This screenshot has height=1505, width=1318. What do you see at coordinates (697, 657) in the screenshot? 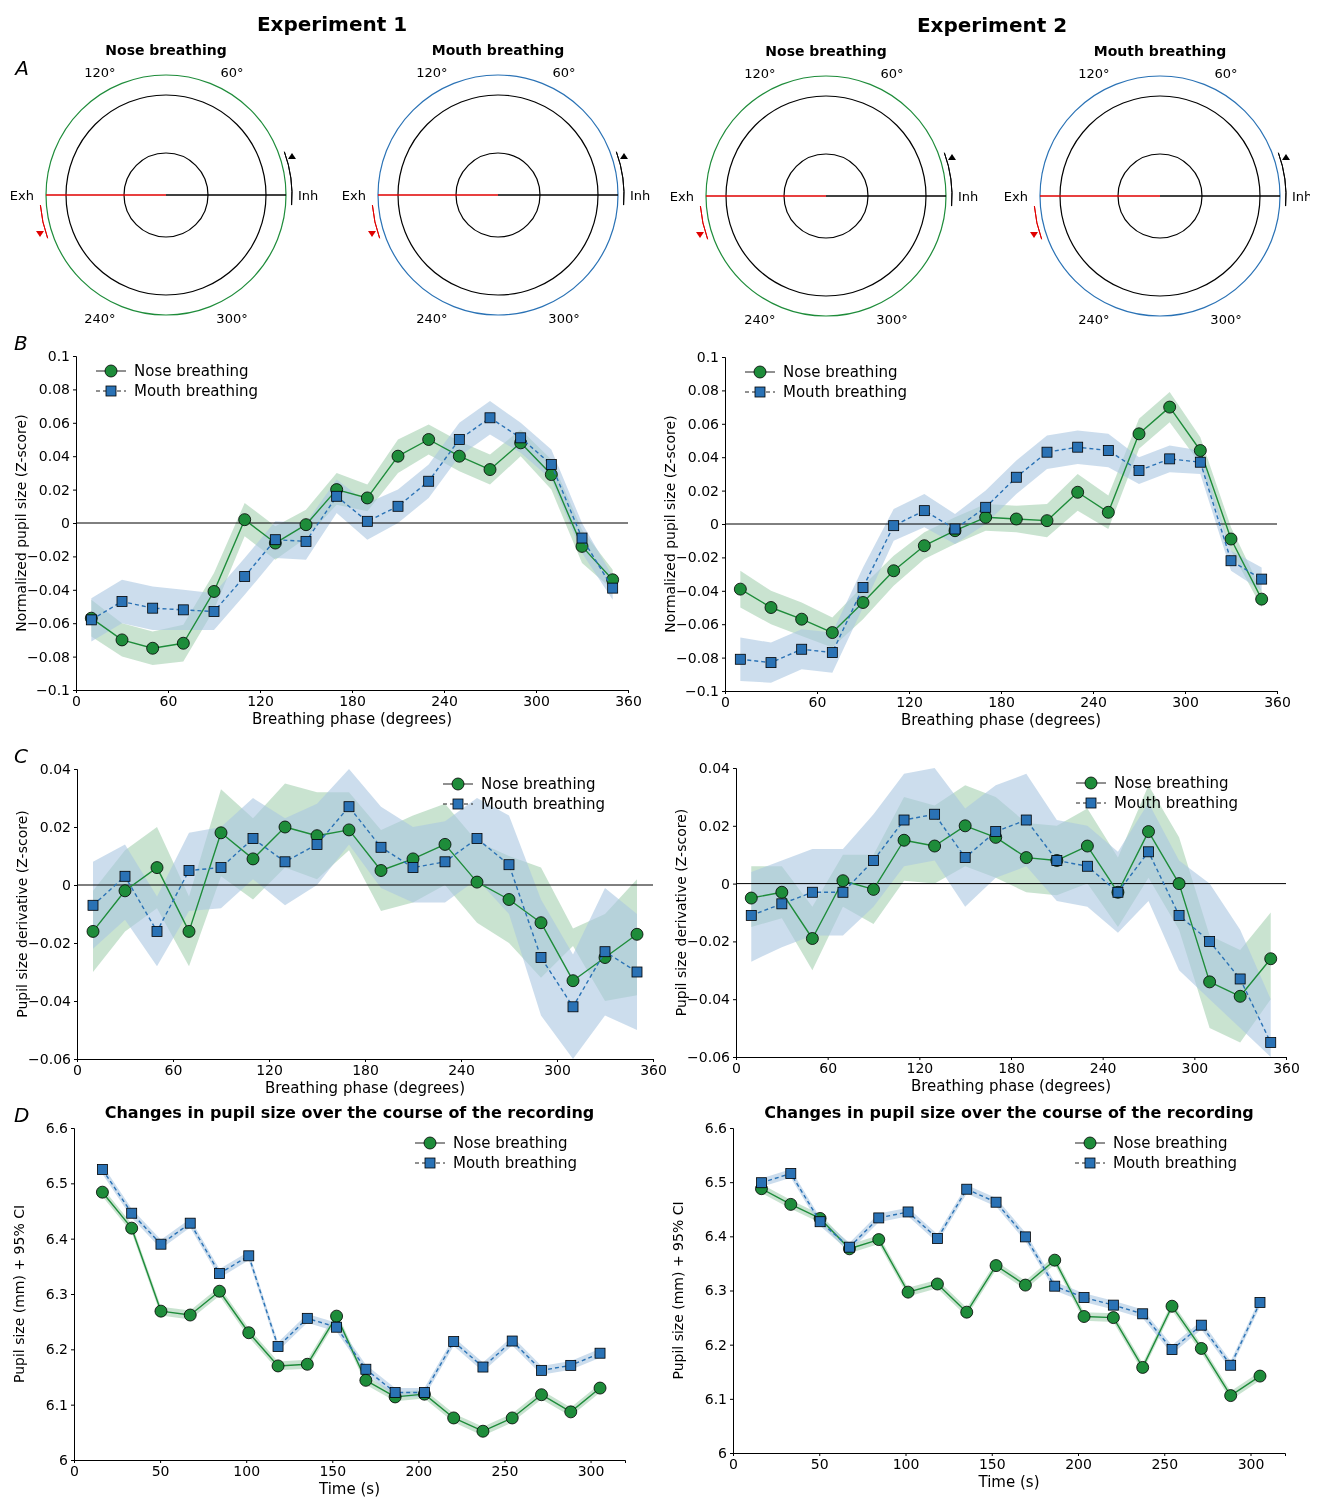
I see `y-tick-label: −0.08` at bounding box center [697, 657].